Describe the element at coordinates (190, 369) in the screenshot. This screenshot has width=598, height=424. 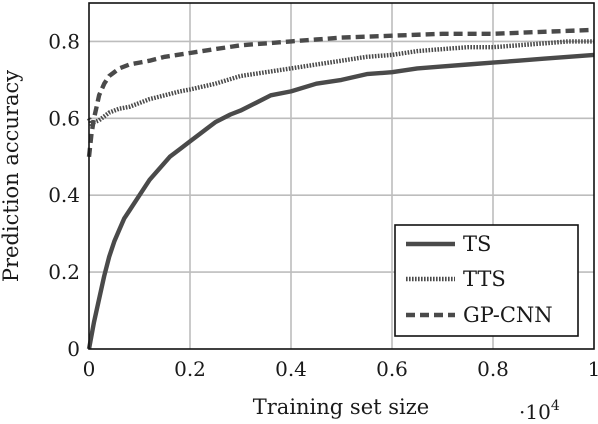
I see `x-tick-label: 0.2` at that location.